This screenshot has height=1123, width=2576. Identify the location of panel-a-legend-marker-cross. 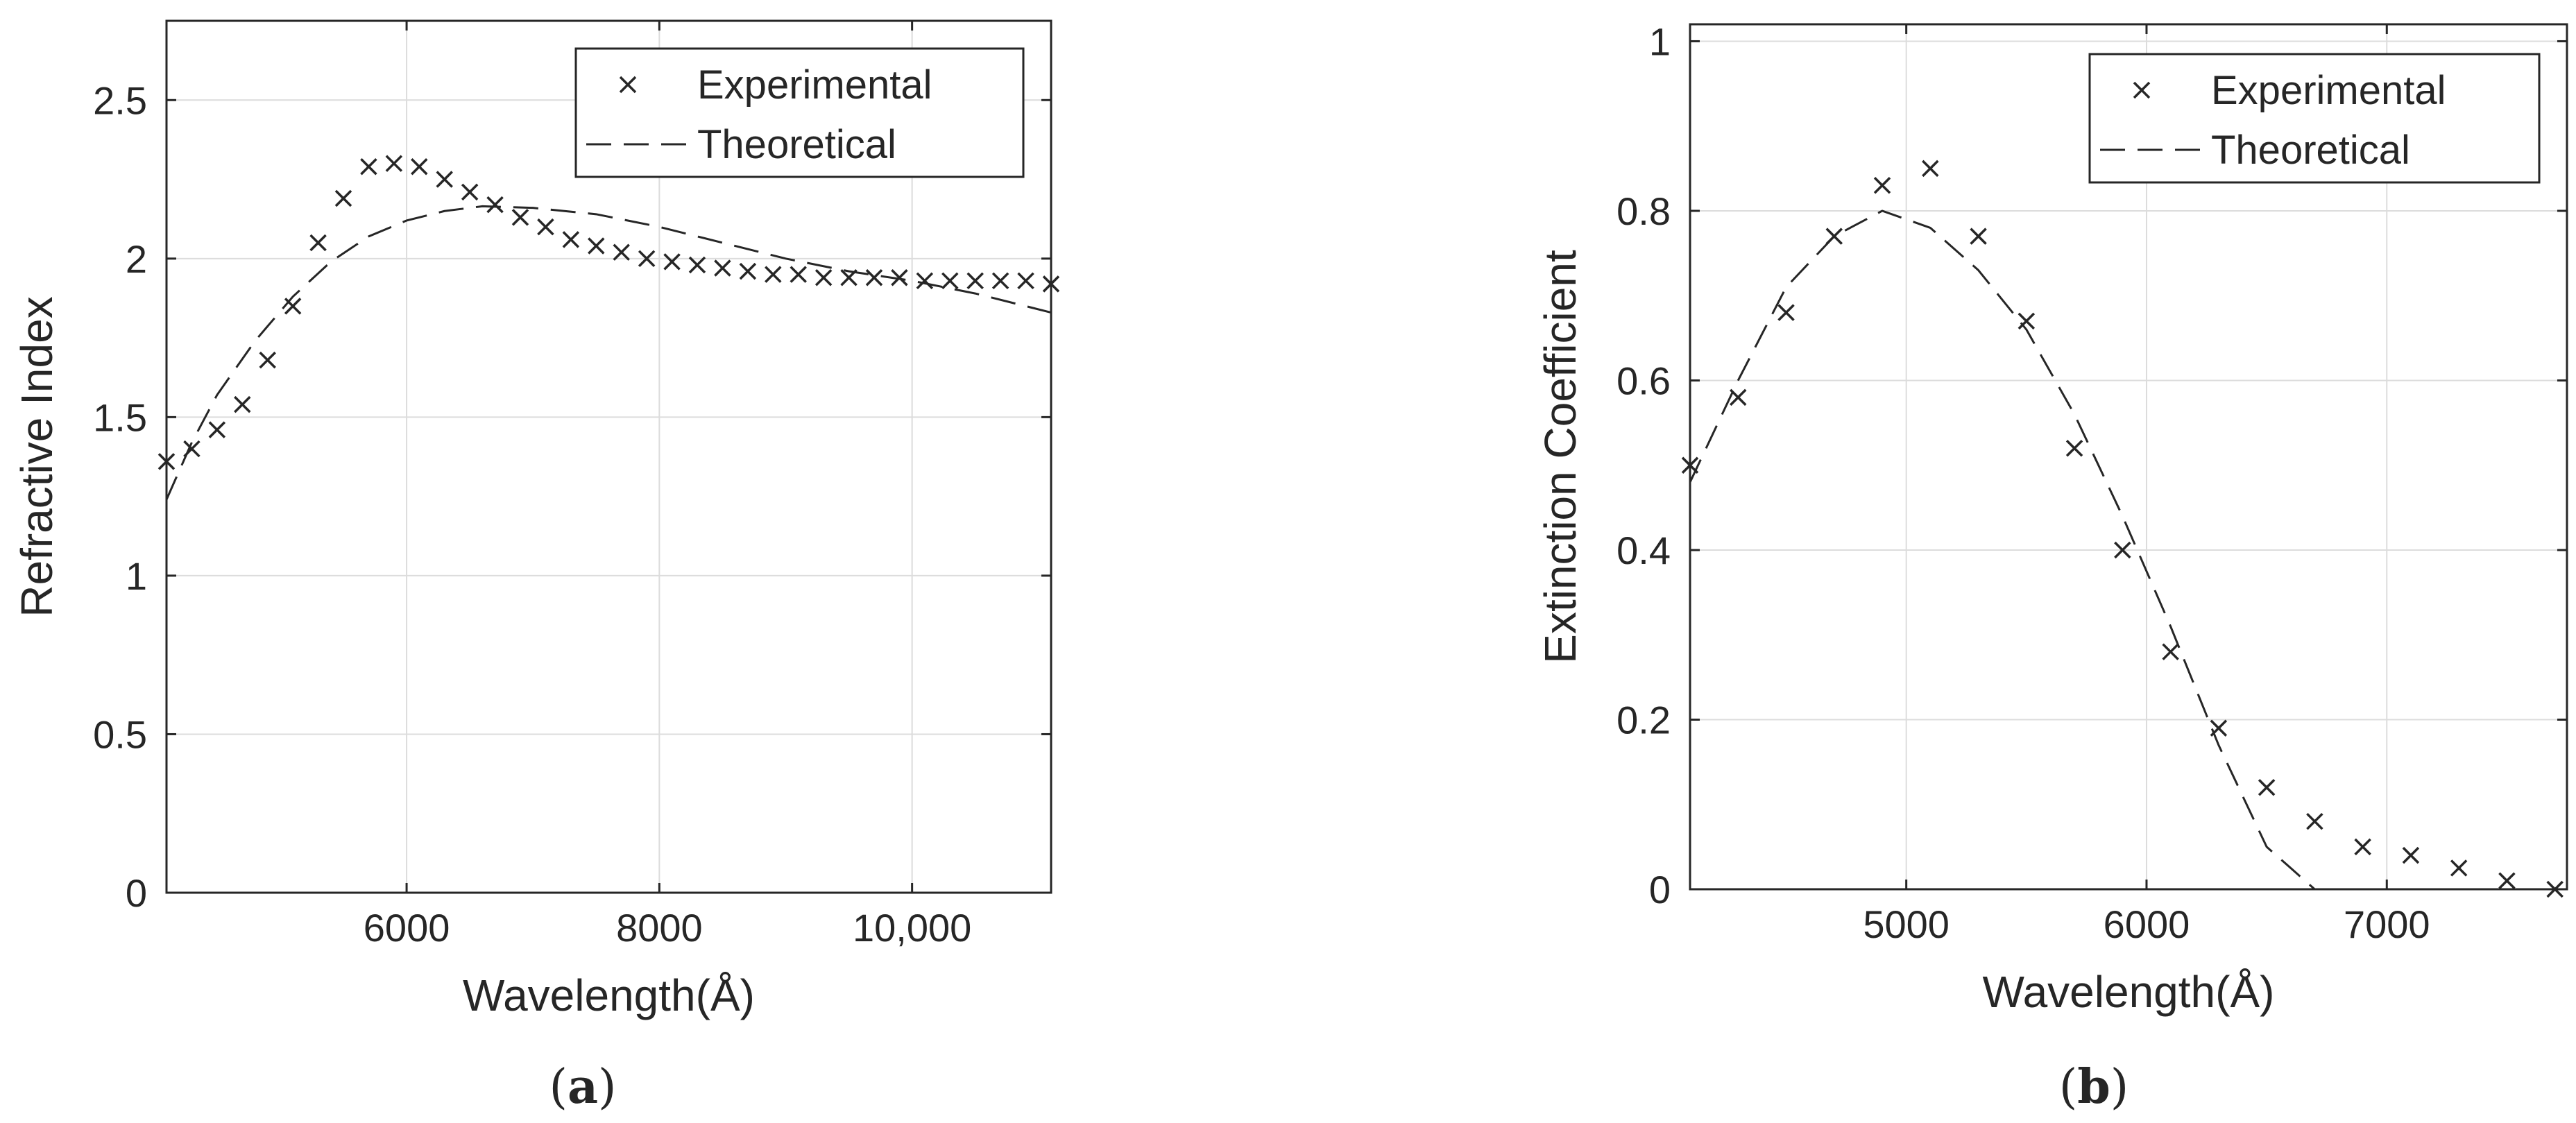
(628, 85).